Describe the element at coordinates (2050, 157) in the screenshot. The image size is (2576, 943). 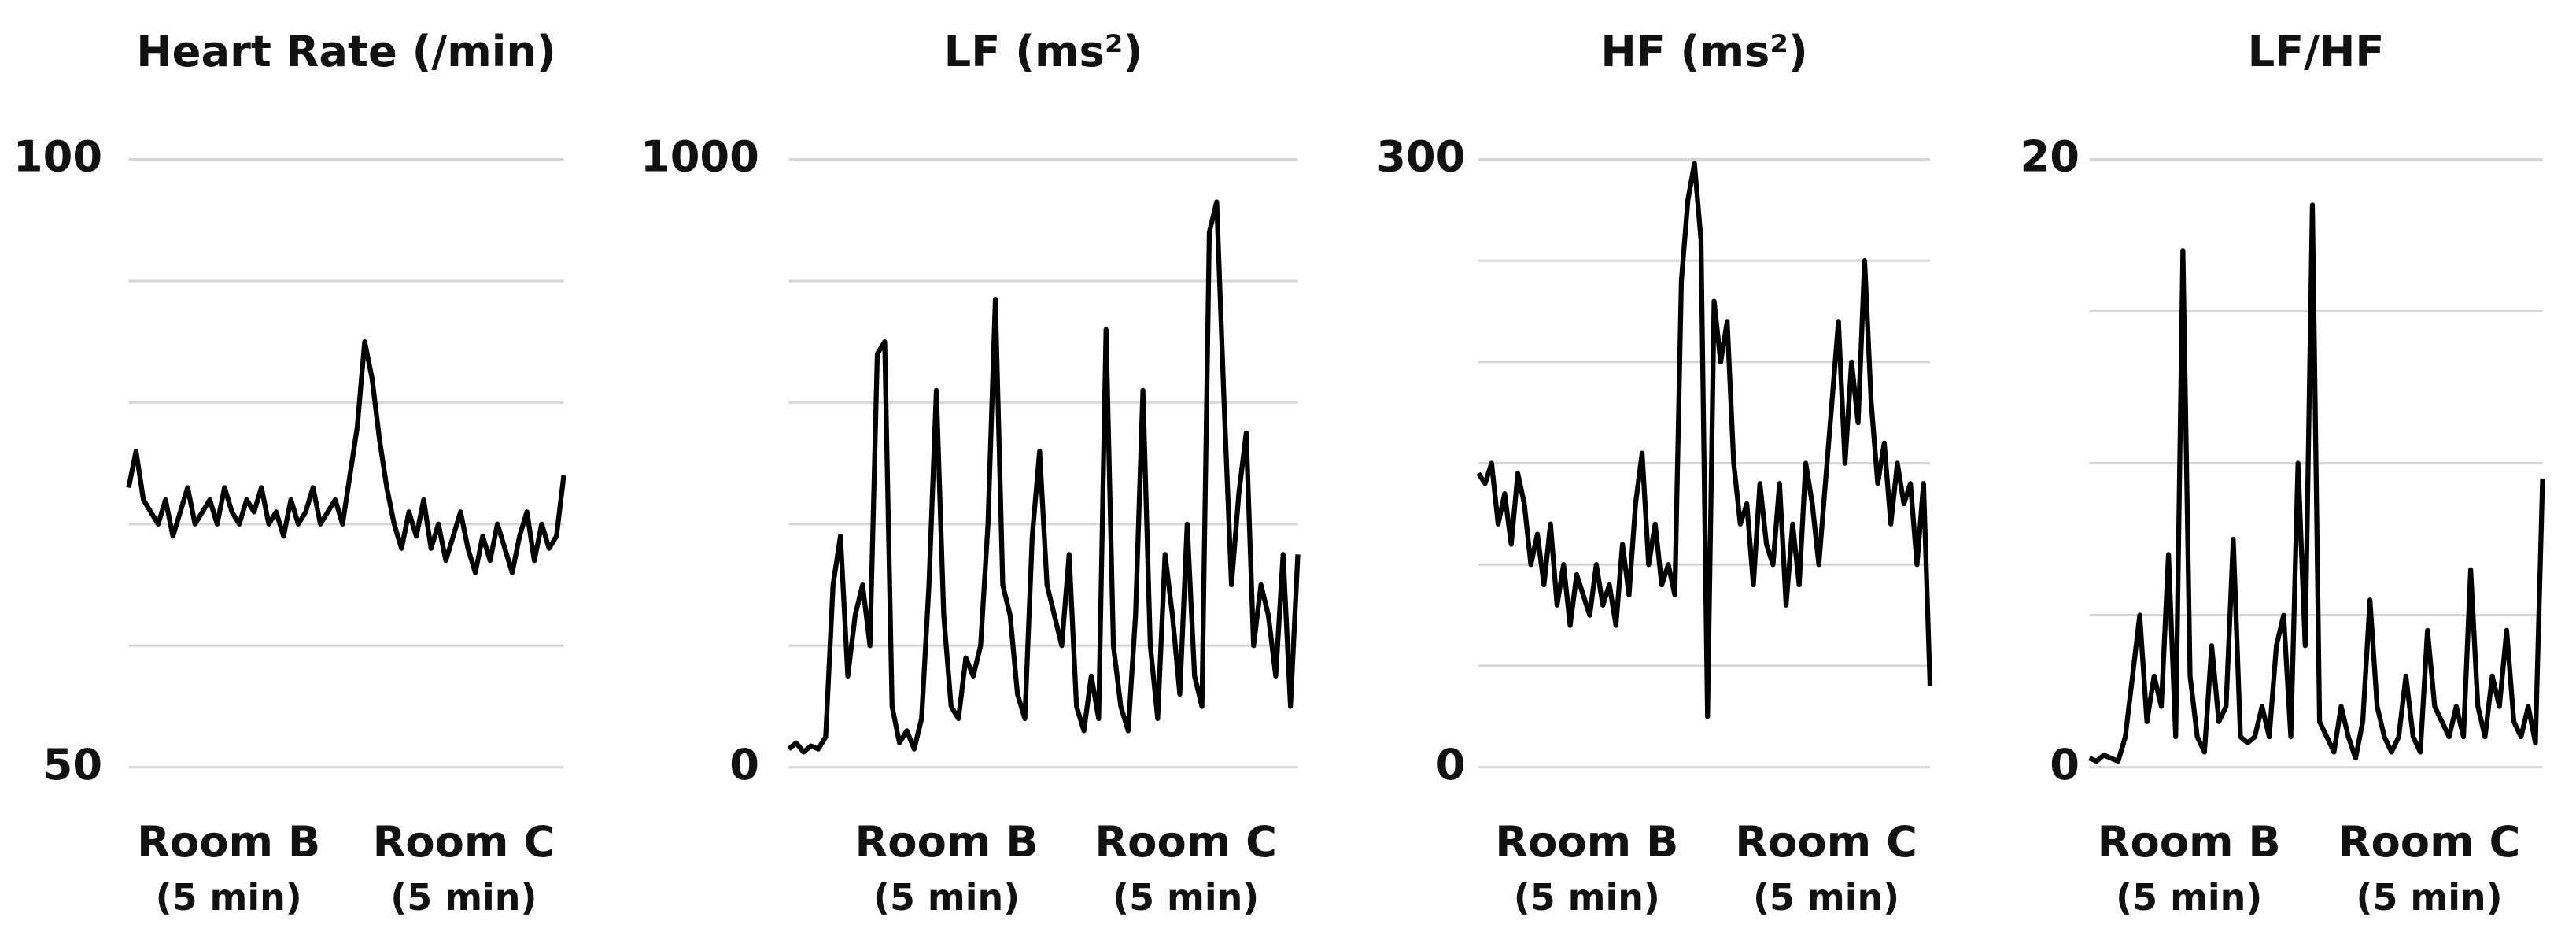
I see `y-tick-label: 20` at that location.